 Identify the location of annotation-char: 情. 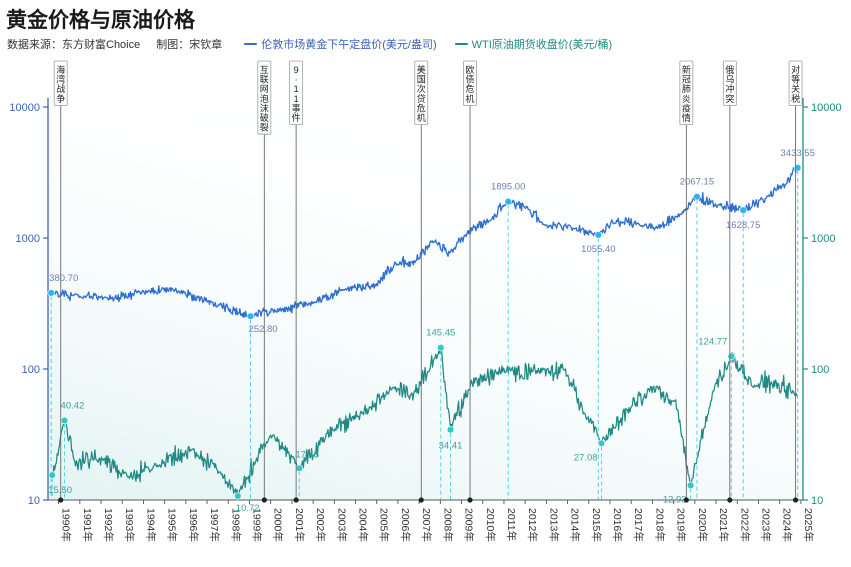
(686, 117).